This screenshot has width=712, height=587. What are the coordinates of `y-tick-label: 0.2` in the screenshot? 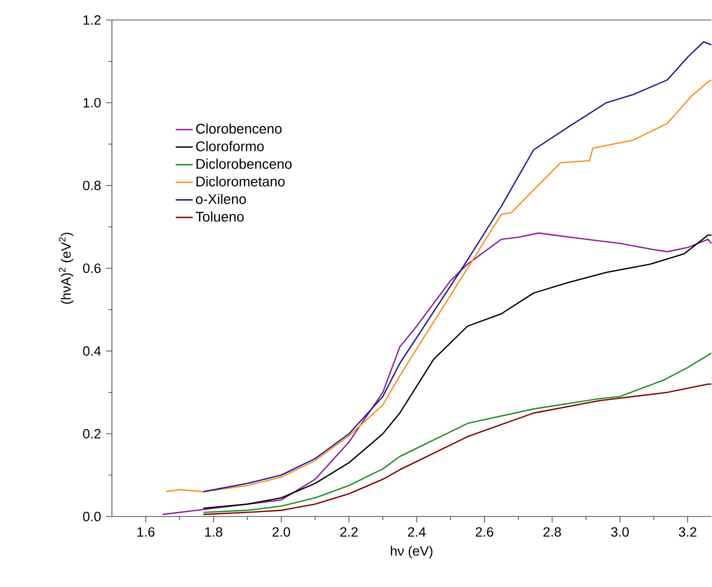 It's located at (92, 433).